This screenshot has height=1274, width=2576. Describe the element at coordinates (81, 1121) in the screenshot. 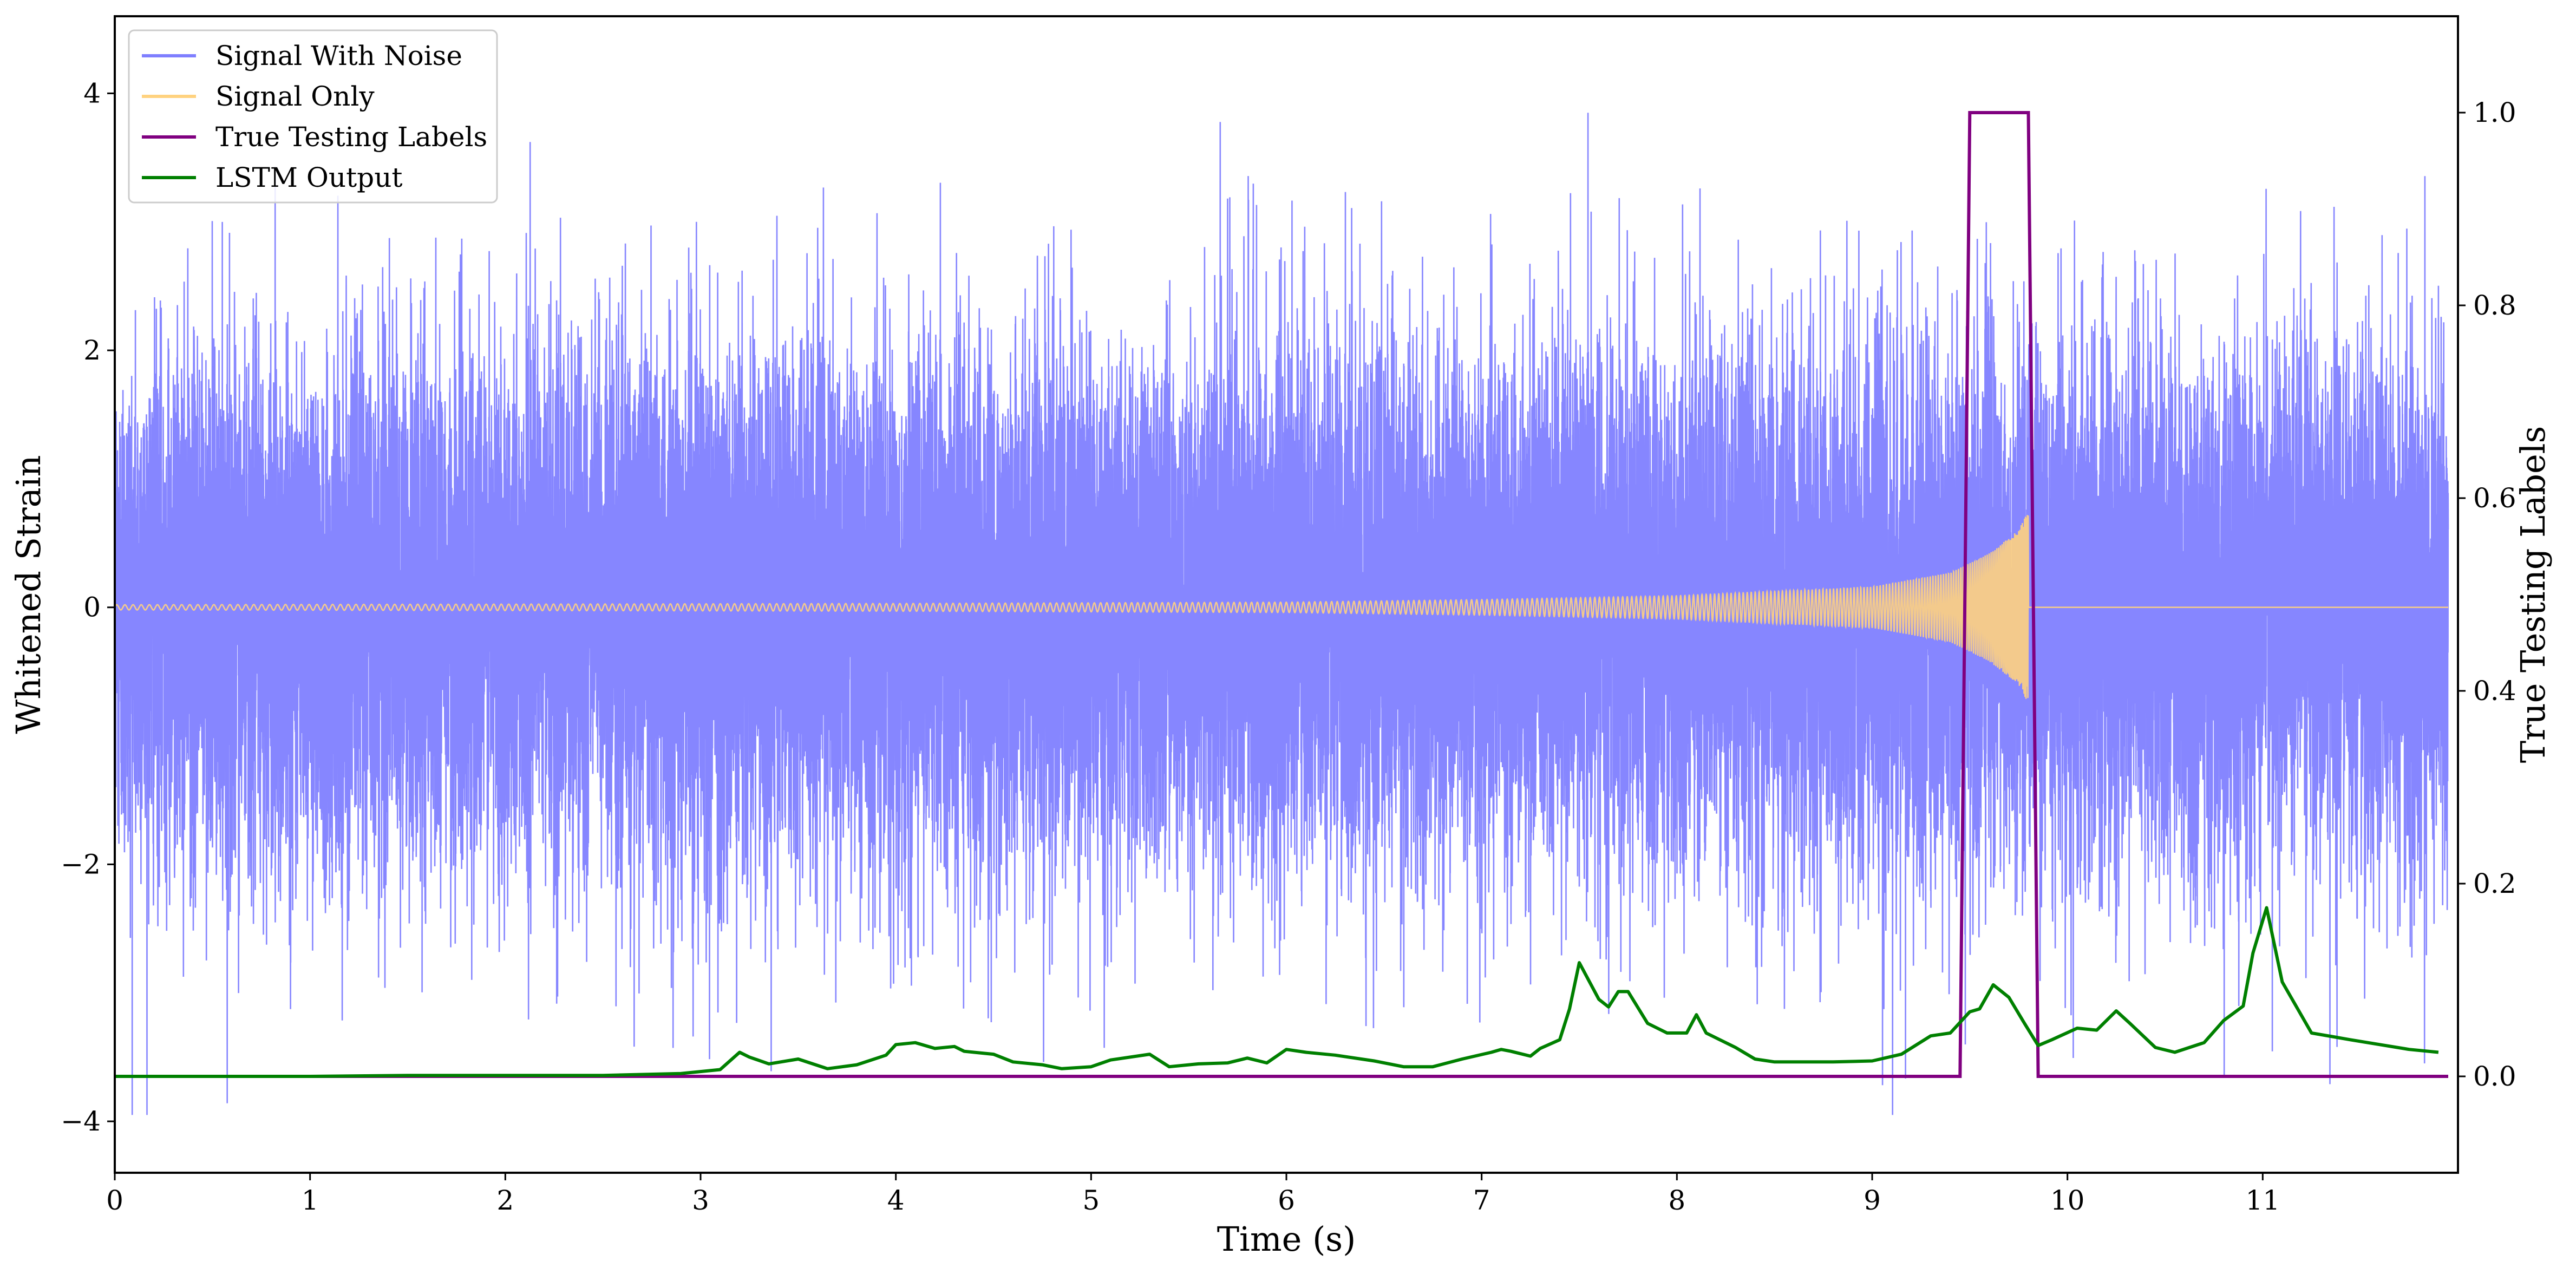

I see `y-tick-label: −4` at that location.